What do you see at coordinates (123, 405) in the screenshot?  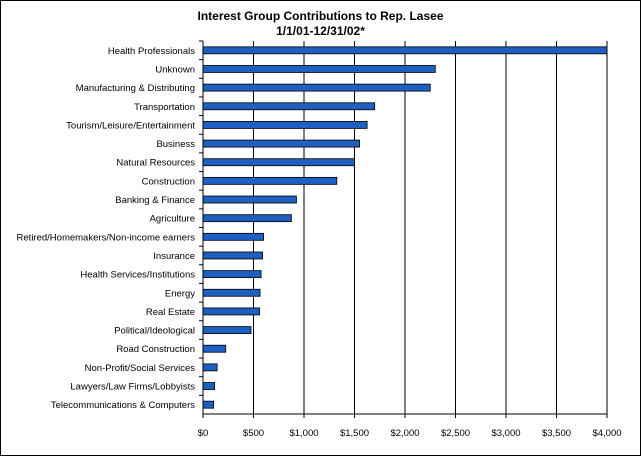 I see `category-label: Telecommunications & Computers` at bounding box center [123, 405].